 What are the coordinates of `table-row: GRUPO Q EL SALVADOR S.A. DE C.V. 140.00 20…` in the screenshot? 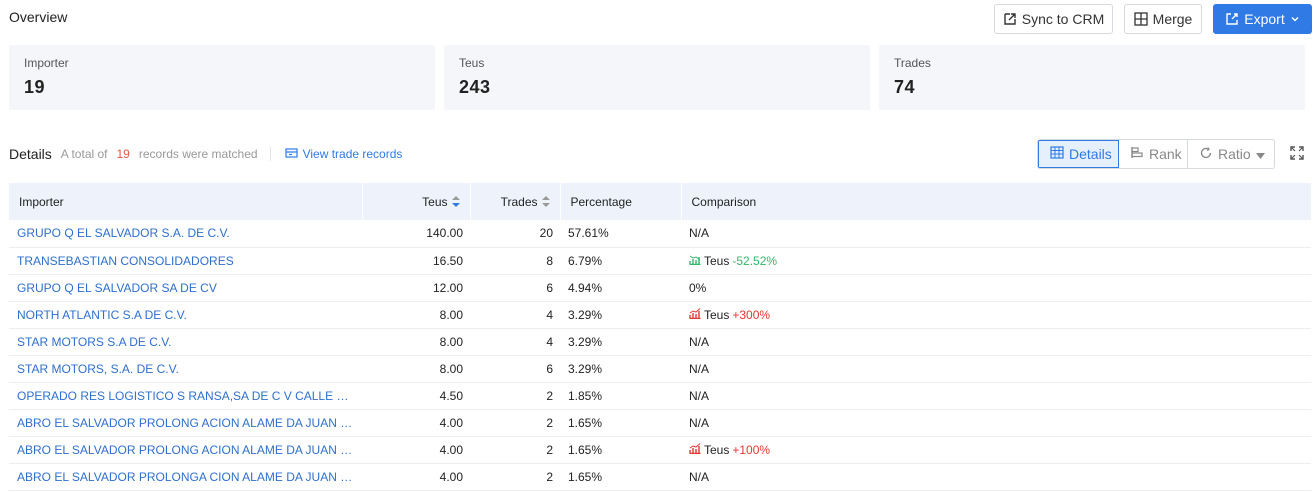 It's located at (660, 234).